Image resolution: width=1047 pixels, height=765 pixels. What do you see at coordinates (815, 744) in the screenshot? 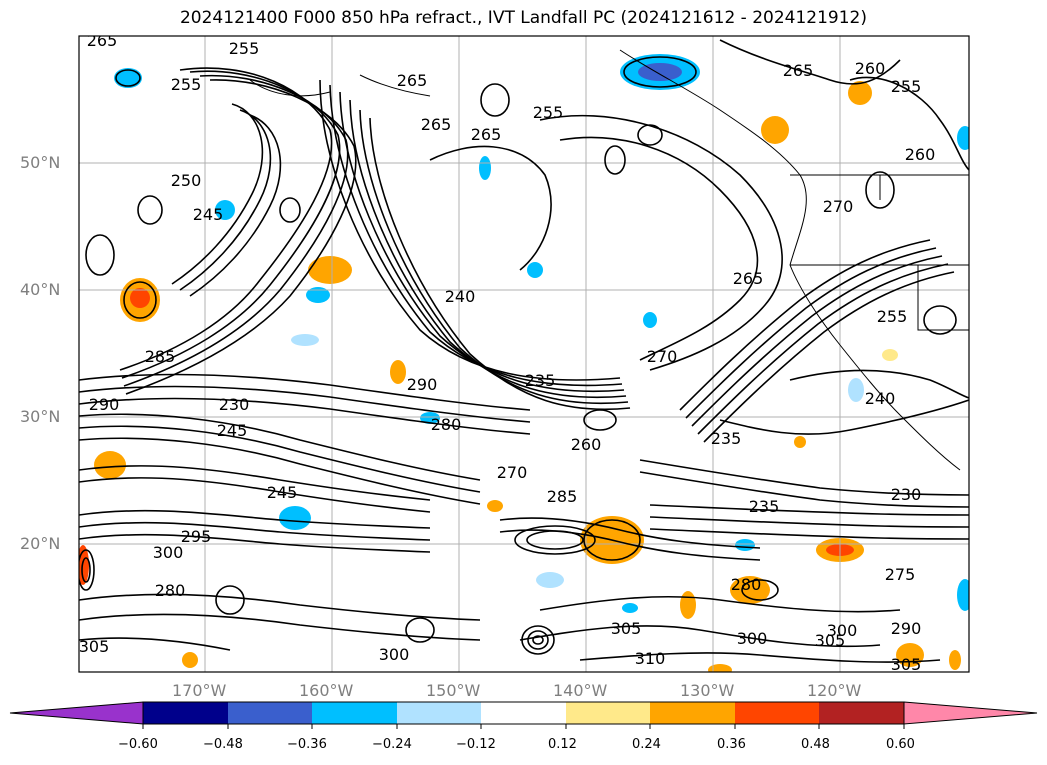
I see `colorbar-tick-label: 0.48` at bounding box center [815, 744].